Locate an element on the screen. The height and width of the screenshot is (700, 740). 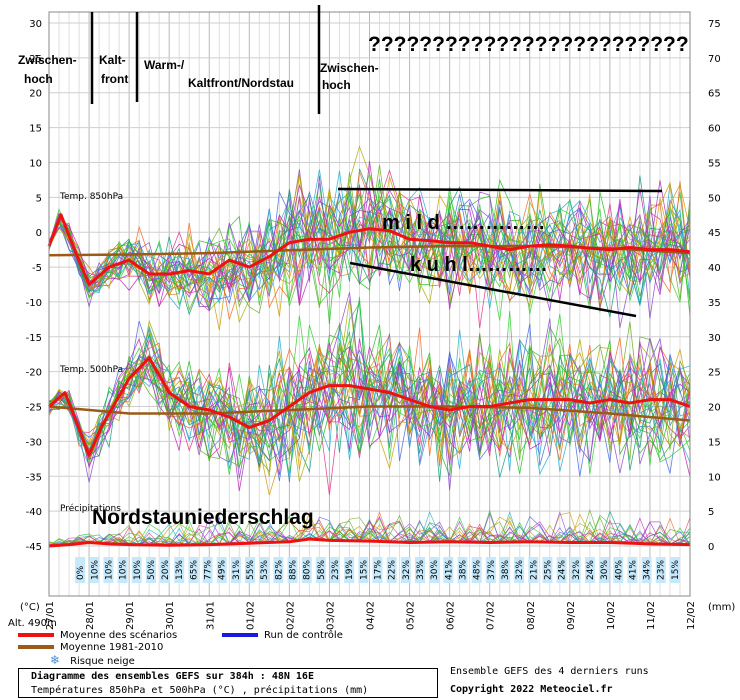
snow-risk-value: 40% is located at coordinates (619, 570).